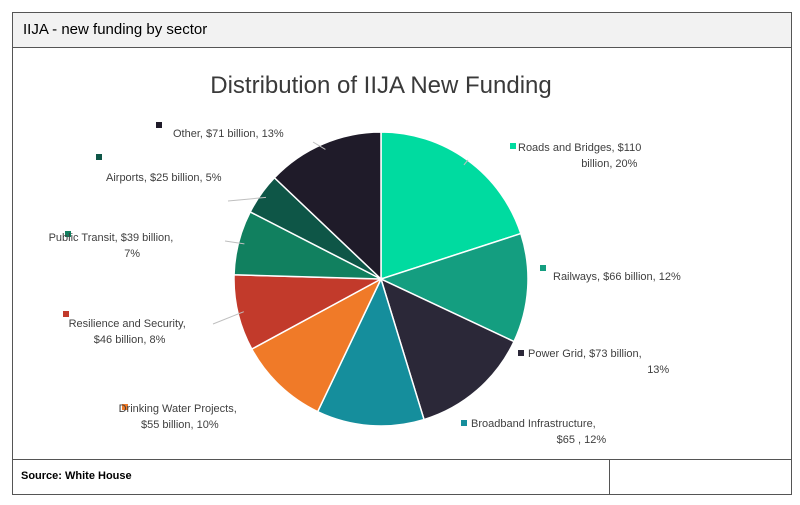 Image resolution: width=800 pixels, height=505 pixels. I want to click on footer-source-cell: Source: White House, so click(311, 477).